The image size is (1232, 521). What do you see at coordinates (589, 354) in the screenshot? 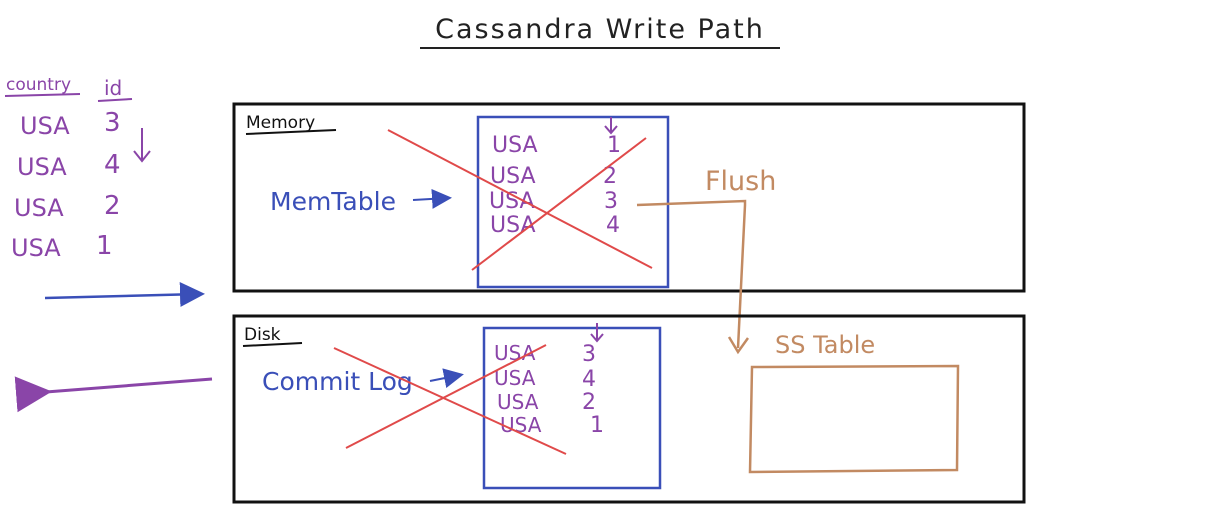
I see `commitlog-row-id: 3` at bounding box center [589, 354].